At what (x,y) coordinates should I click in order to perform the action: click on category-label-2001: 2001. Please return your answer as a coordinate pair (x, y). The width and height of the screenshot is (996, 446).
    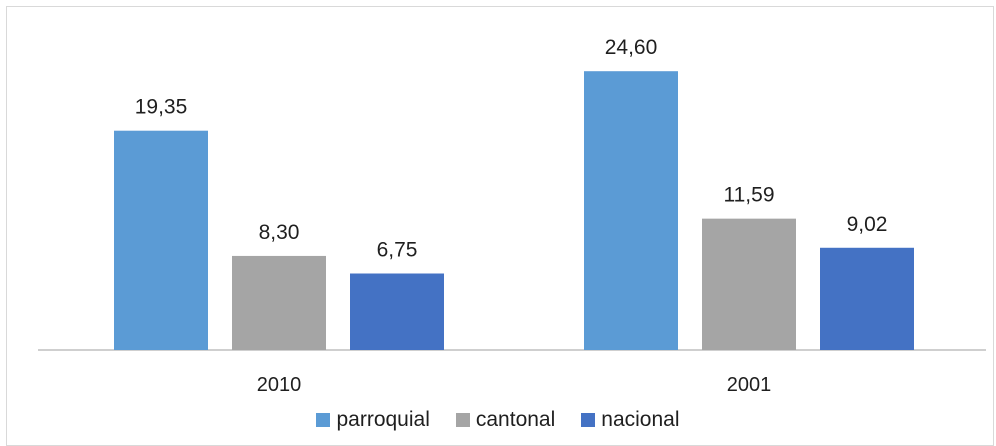
    Looking at the image, I should click on (749, 385).